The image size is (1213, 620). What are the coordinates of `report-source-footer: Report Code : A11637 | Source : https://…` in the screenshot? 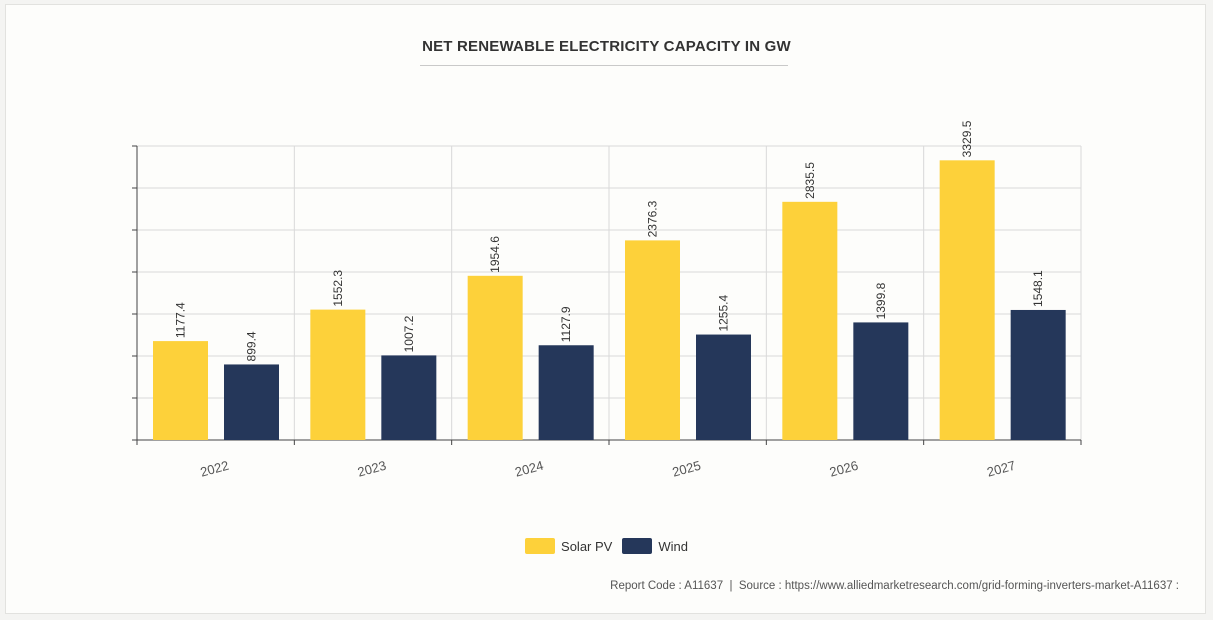 It's located at (894, 586).